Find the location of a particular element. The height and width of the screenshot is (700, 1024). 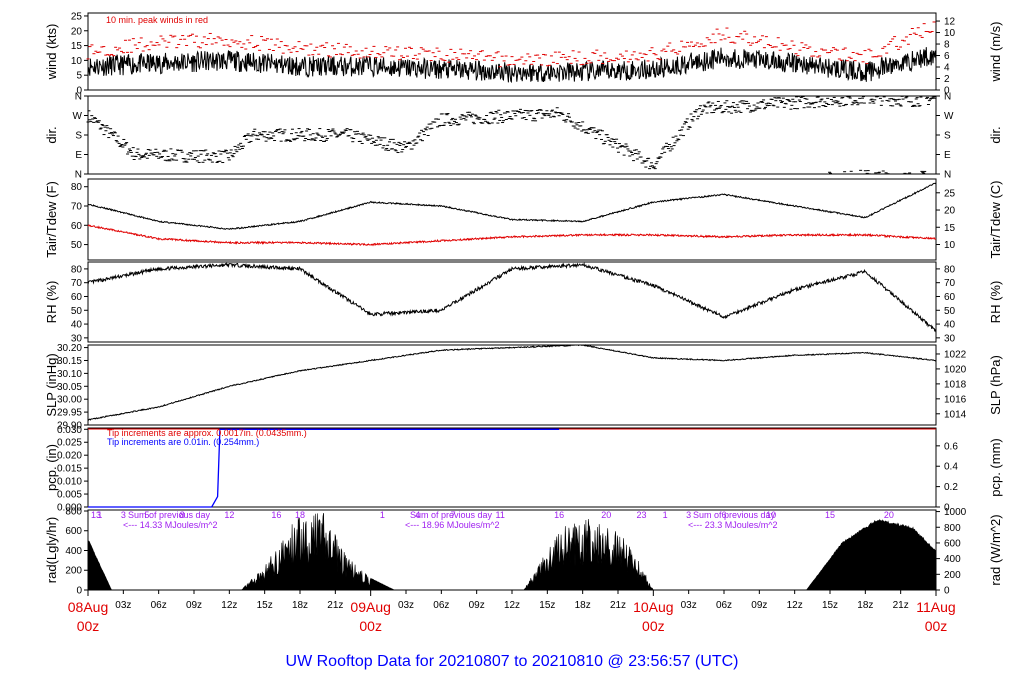

wind-left-tick-label: 20 is located at coordinates (77, 31).